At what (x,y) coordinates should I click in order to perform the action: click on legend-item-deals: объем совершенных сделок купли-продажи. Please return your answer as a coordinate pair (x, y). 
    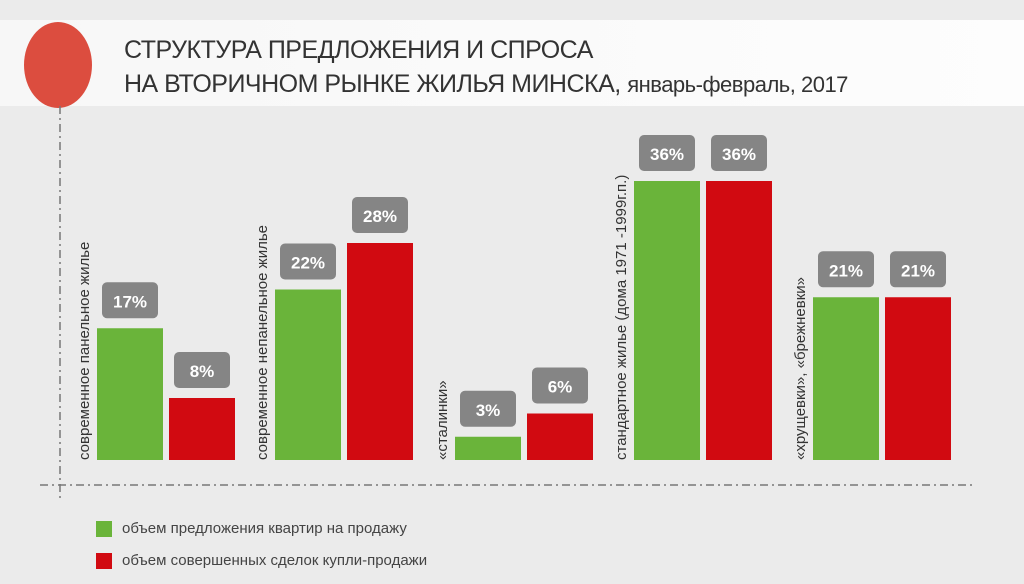
    Looking at the image, I should click on (261, 560).